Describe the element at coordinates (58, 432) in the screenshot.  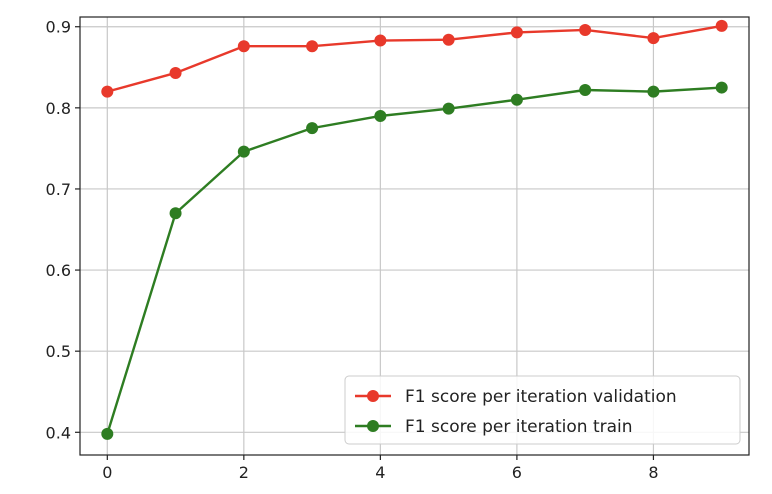
I see `y-tick-label: 0.4` at that location.